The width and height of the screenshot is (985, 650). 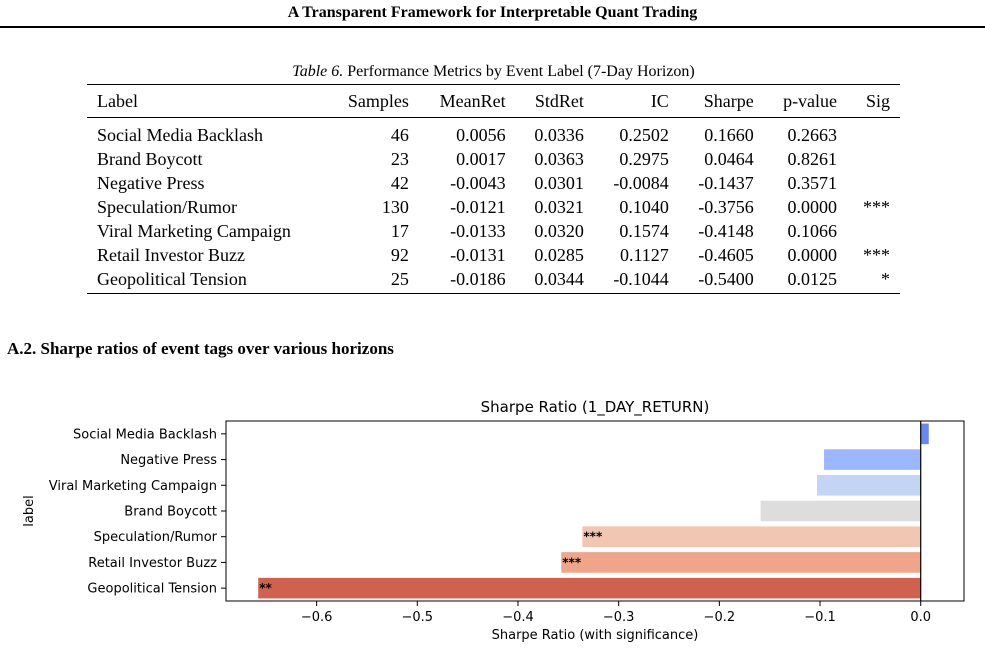 What do you see at coordinates (644, 135) in the screenshot?
I see `table-cell: 0.2502` at bounding box center [644, 135].